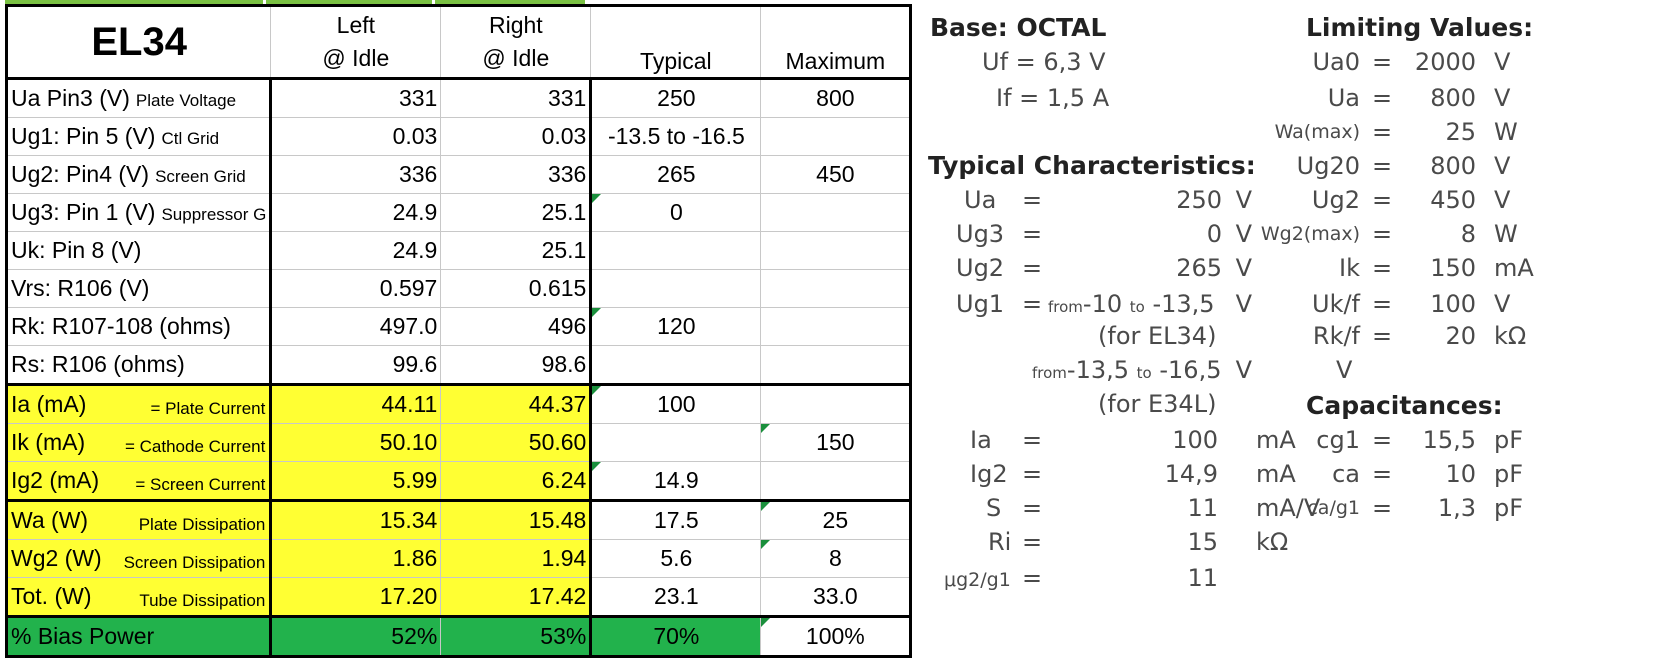 This screenshot has width=1668, height=658. Describe the element at coordinates (356, 597) in the screenshot. I see `left-idle-cell: 17.20` at that location.